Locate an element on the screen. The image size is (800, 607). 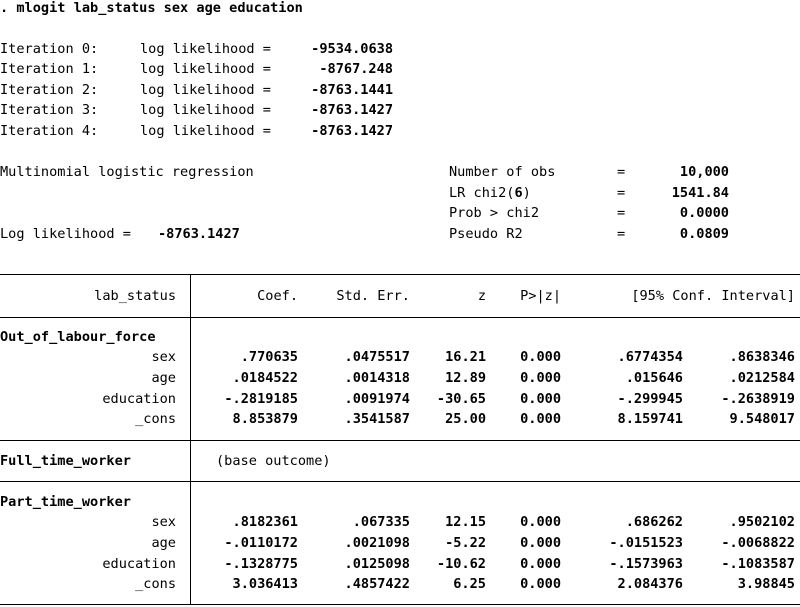
coef-cell: .770635 is located at coordinates (269, 357).